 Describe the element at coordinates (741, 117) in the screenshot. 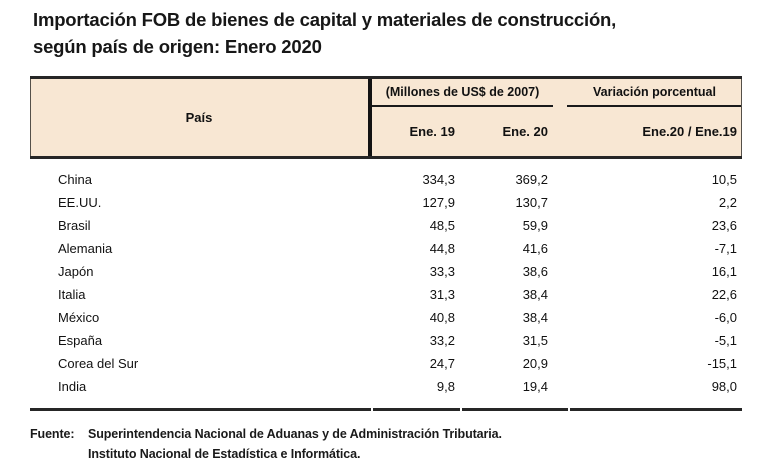

I see `header-right-edge-line` at that location.